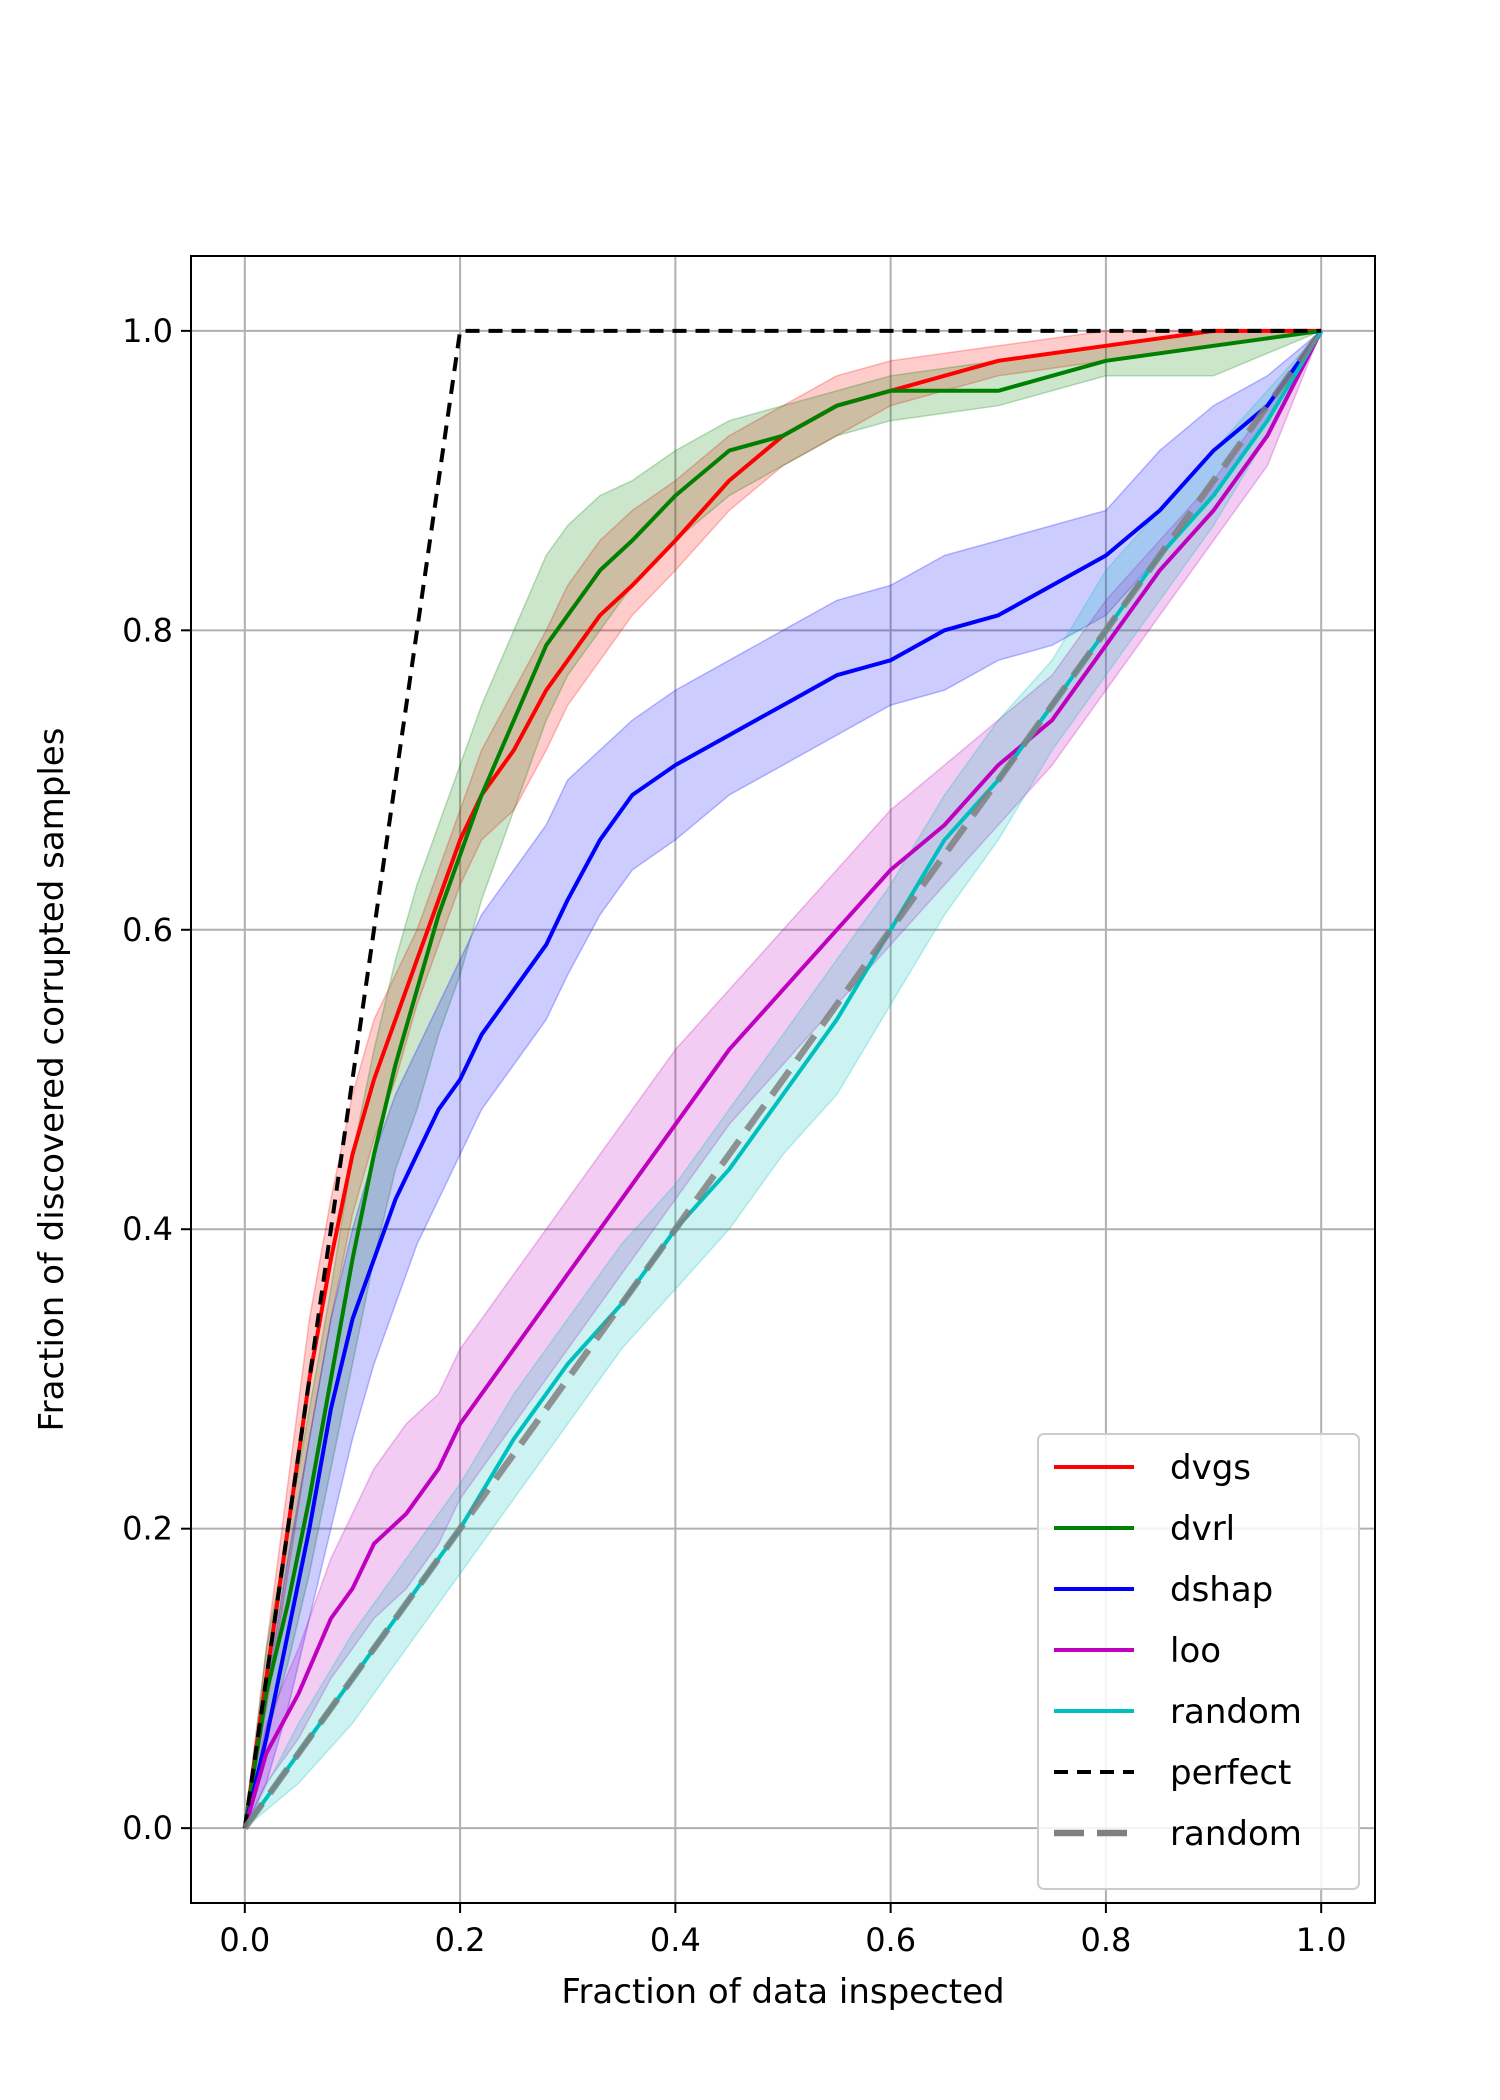 The image size is (1500, 2100). Describe the element at coordinates (1195, 1651) in the screenshot. I see `legend-label-loo: loo` at that location.